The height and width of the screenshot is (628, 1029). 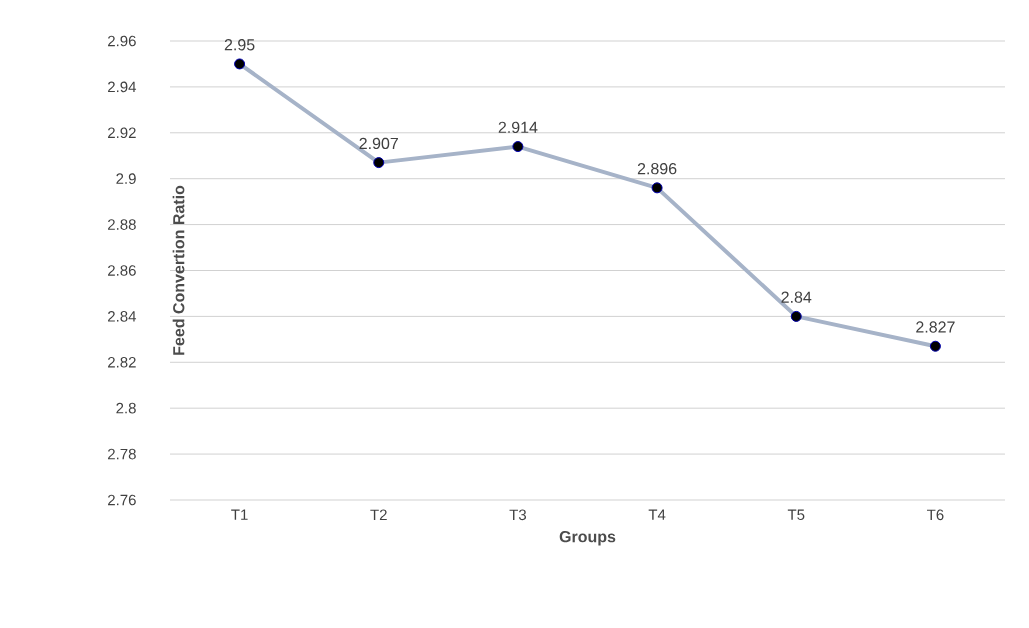 I want to click on data-label: 2.827, so click(x=935, y=327).